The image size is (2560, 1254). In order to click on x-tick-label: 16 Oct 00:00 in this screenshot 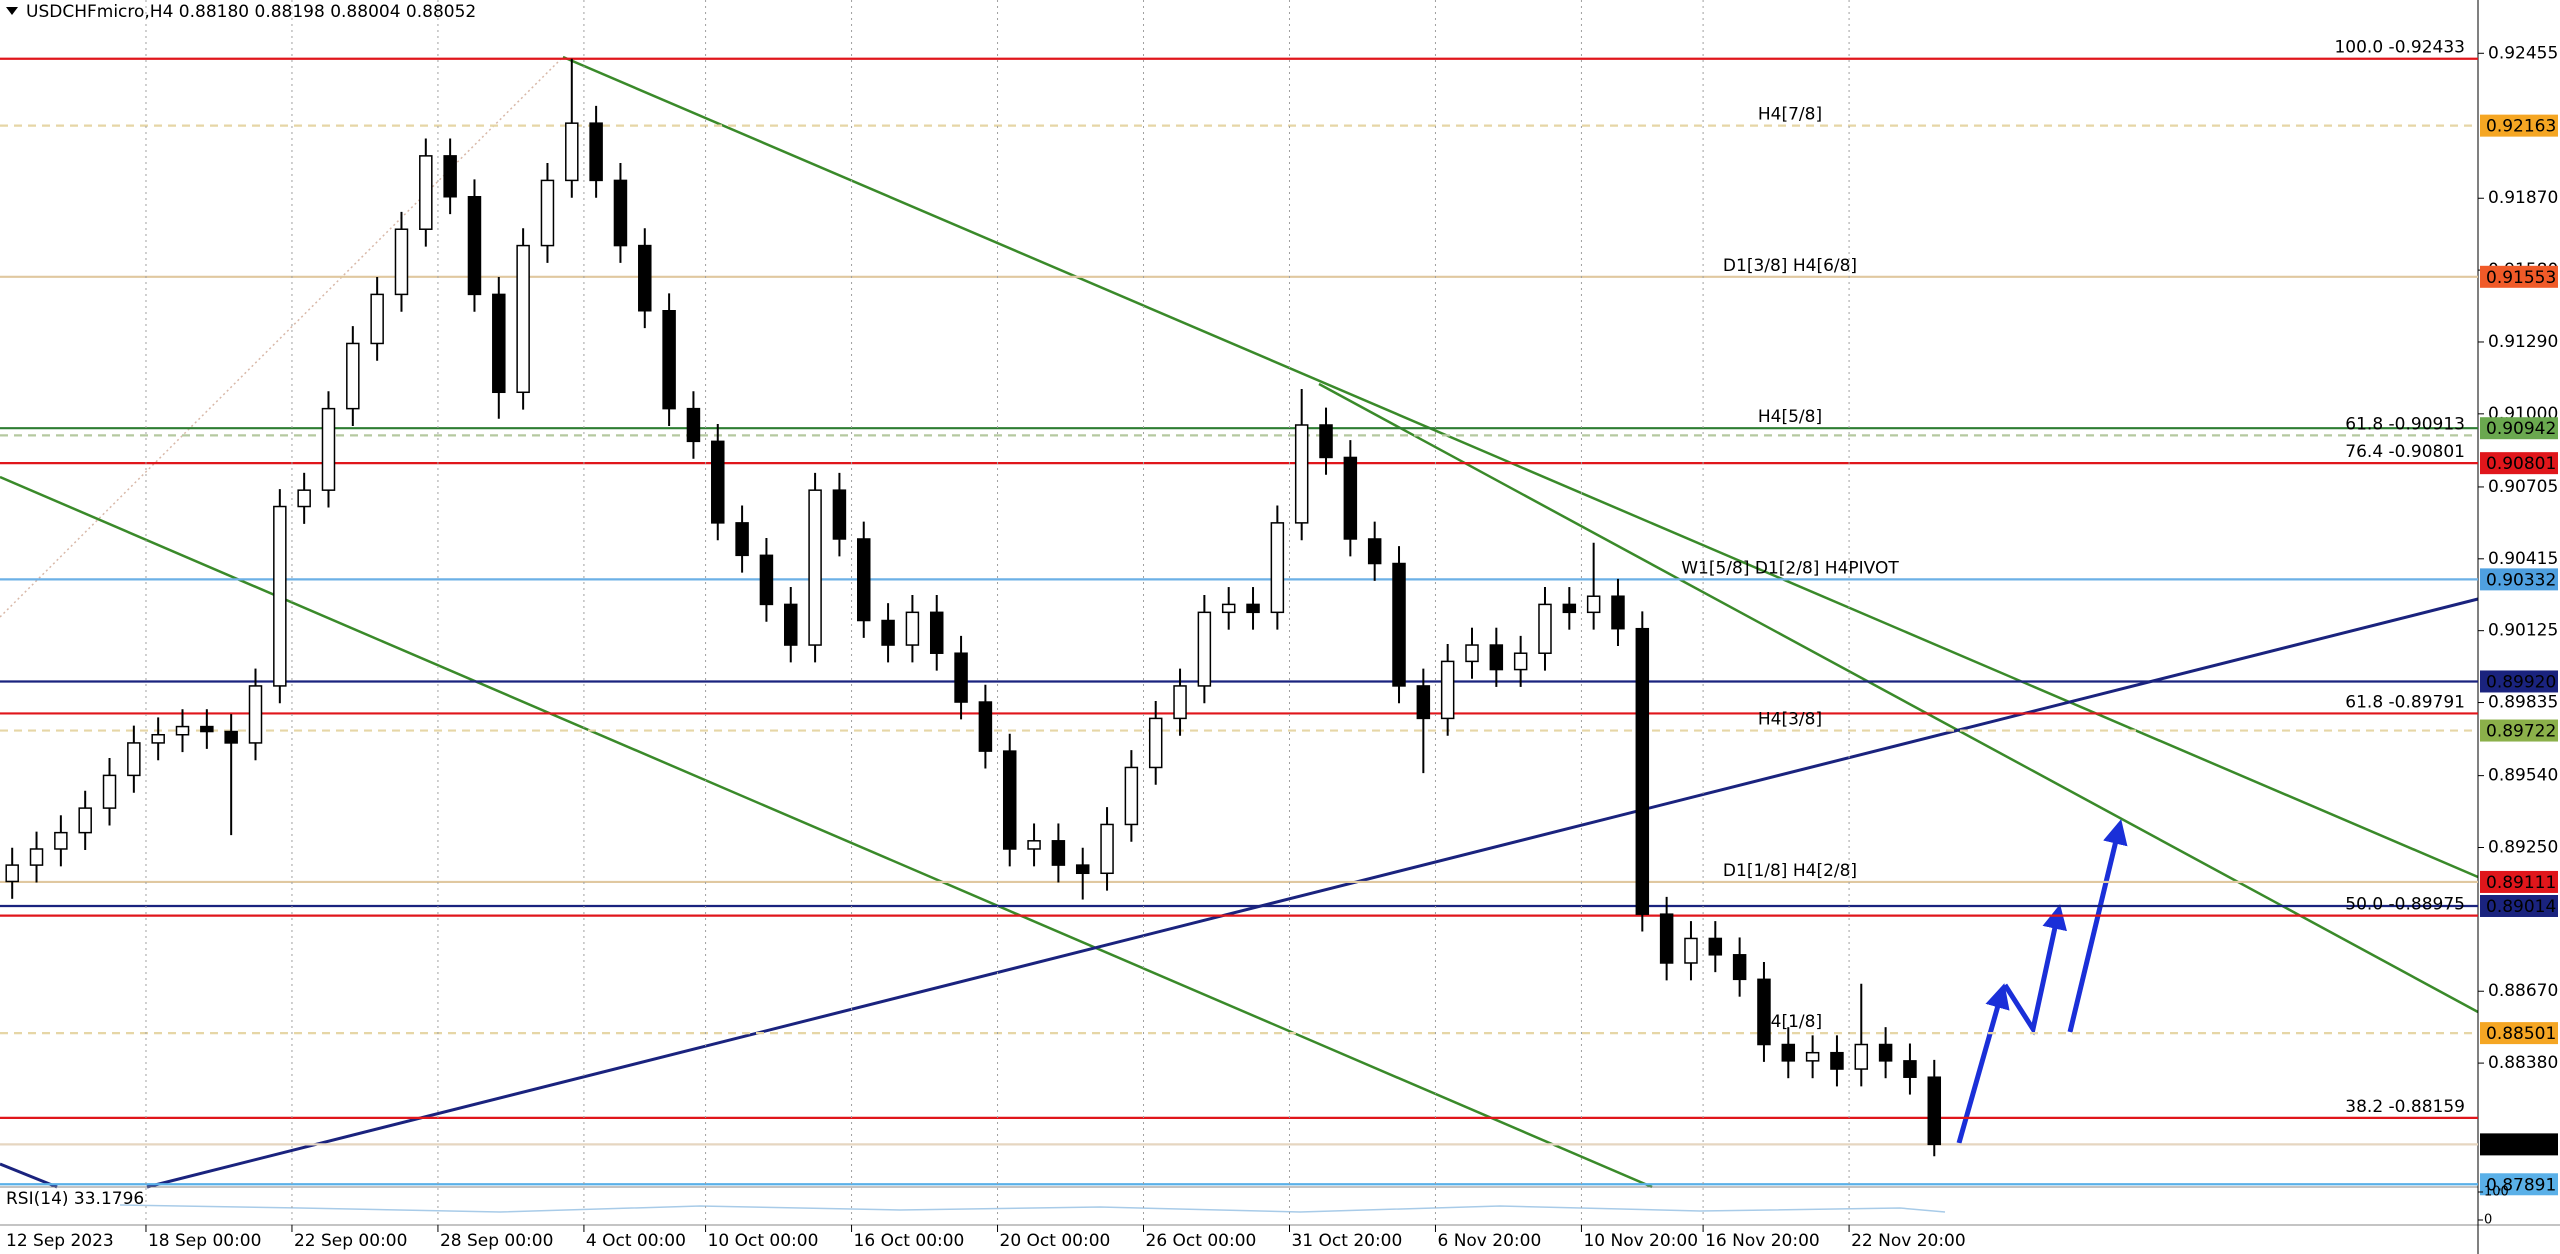, I will do `click(909, 1241)`.